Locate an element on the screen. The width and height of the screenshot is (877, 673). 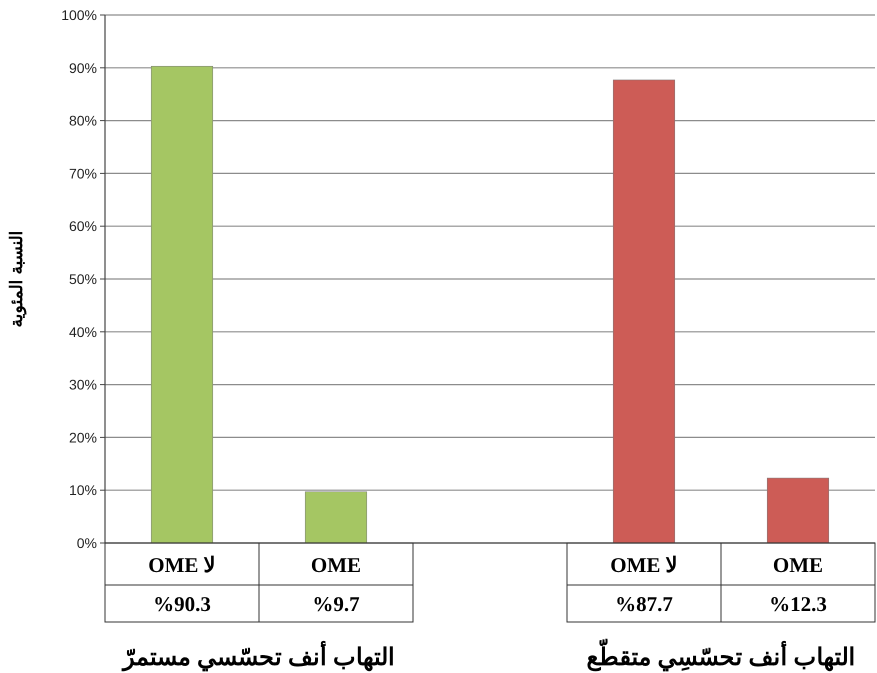
y-tick-label: 80% is located at coordinates (82, 120).